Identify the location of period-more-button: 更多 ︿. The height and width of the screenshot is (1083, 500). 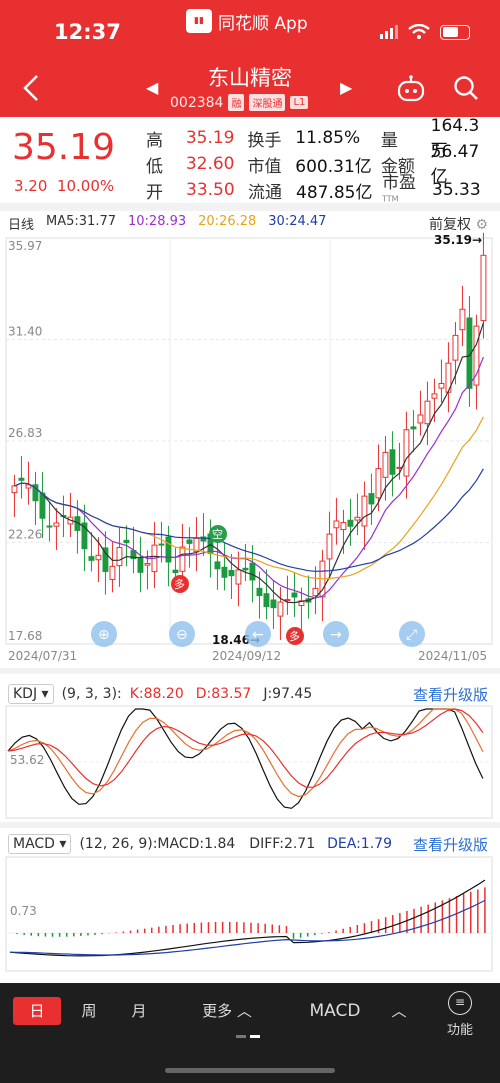
(227, 1011).